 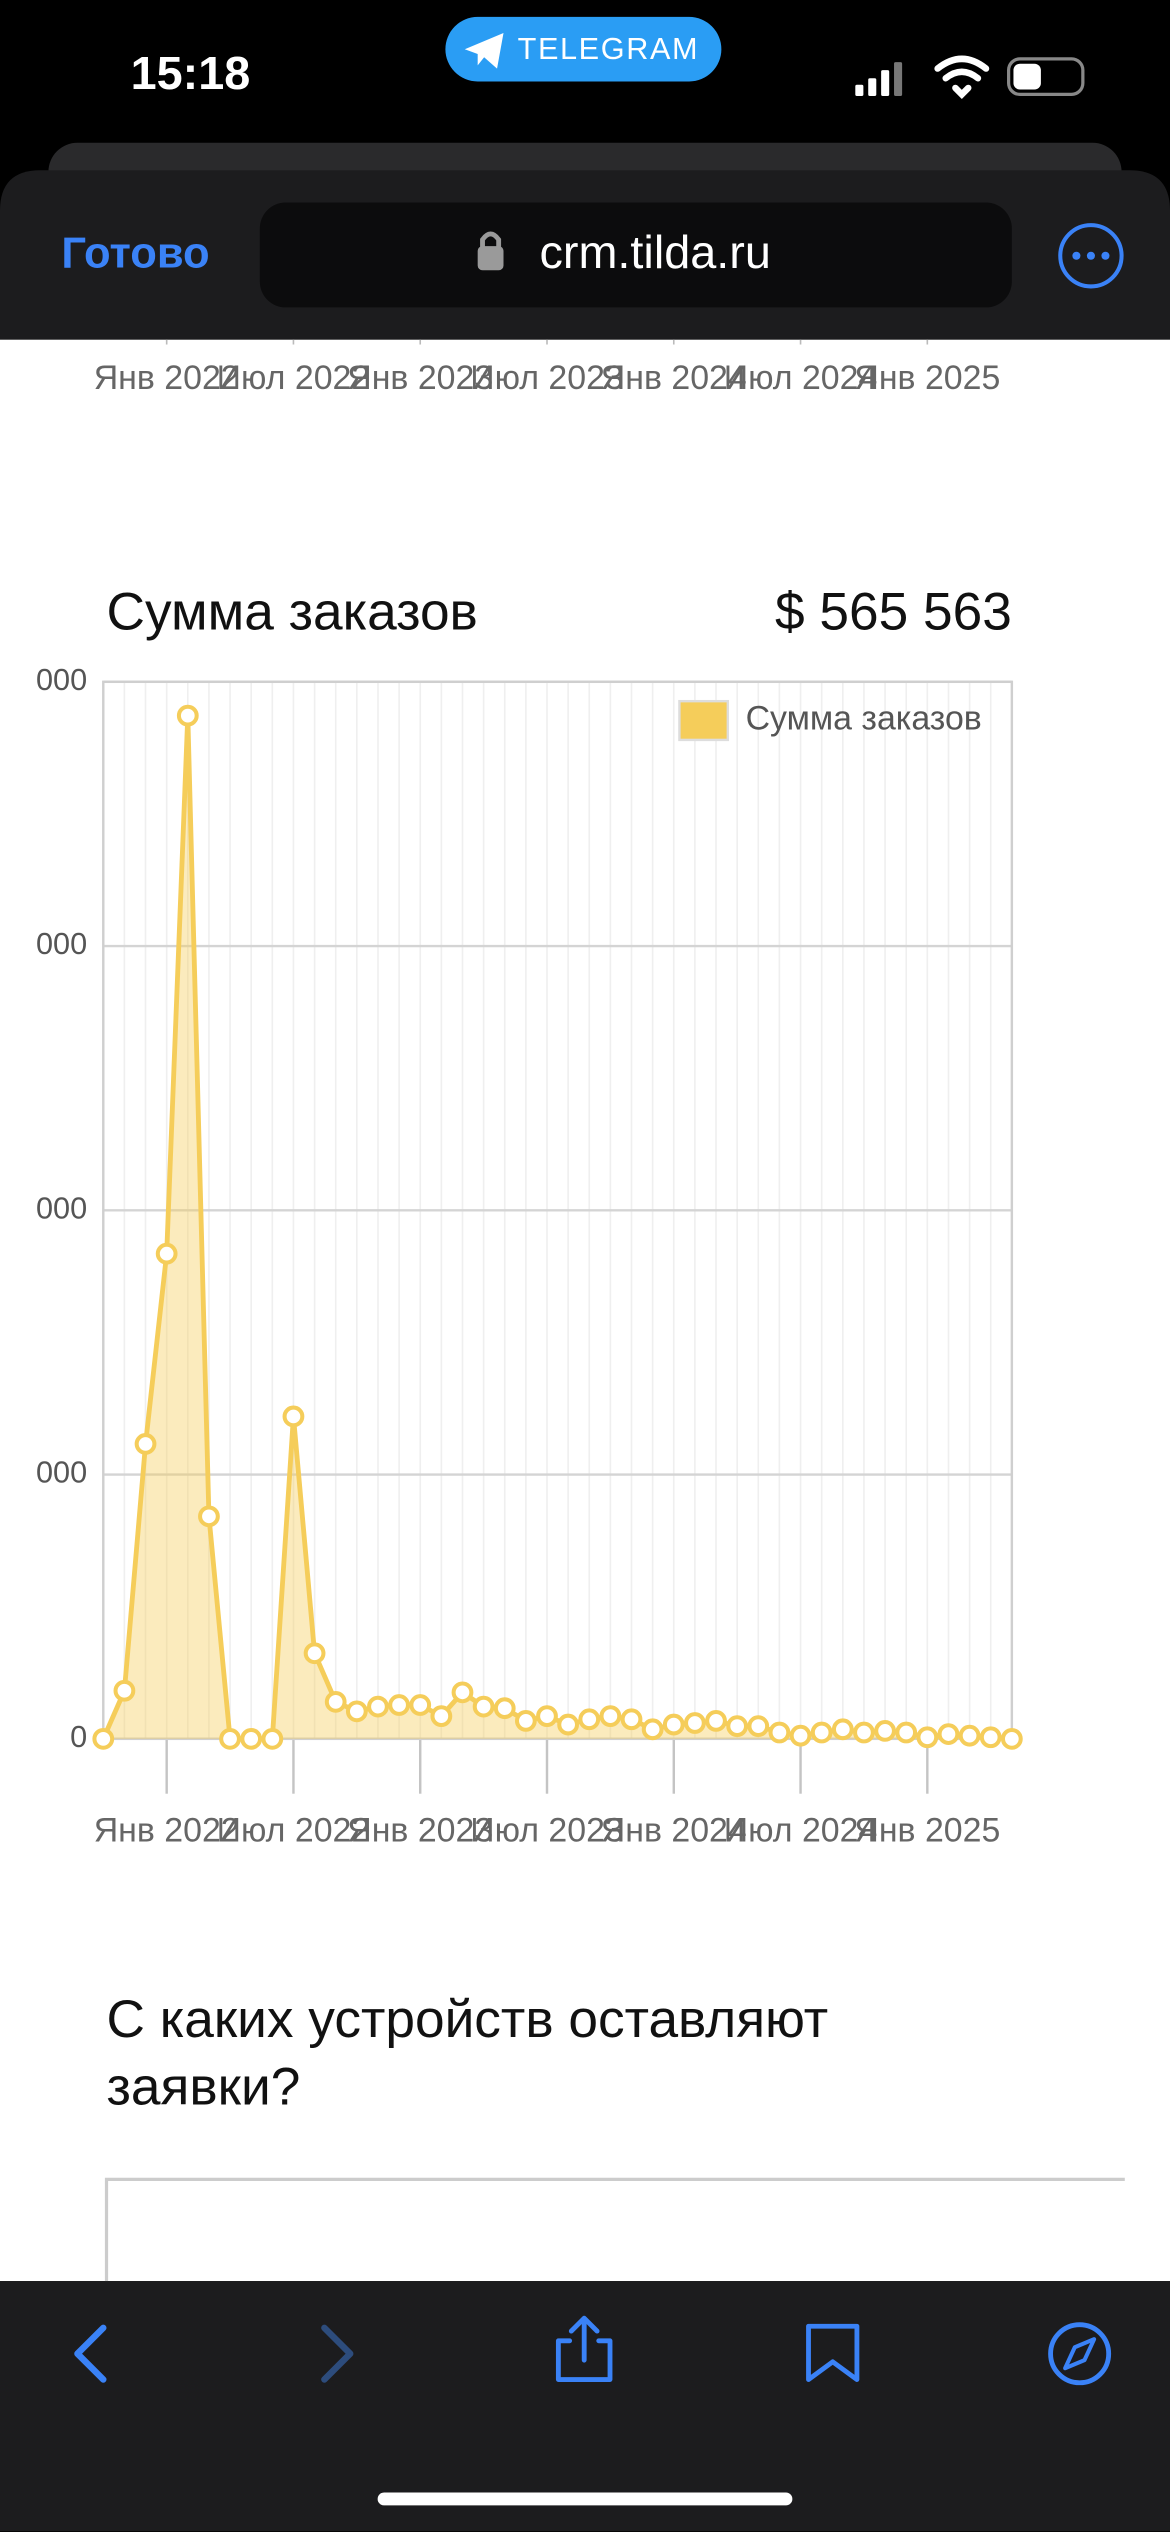 I want to click on home-indicator, so click(x=585, y=2499).